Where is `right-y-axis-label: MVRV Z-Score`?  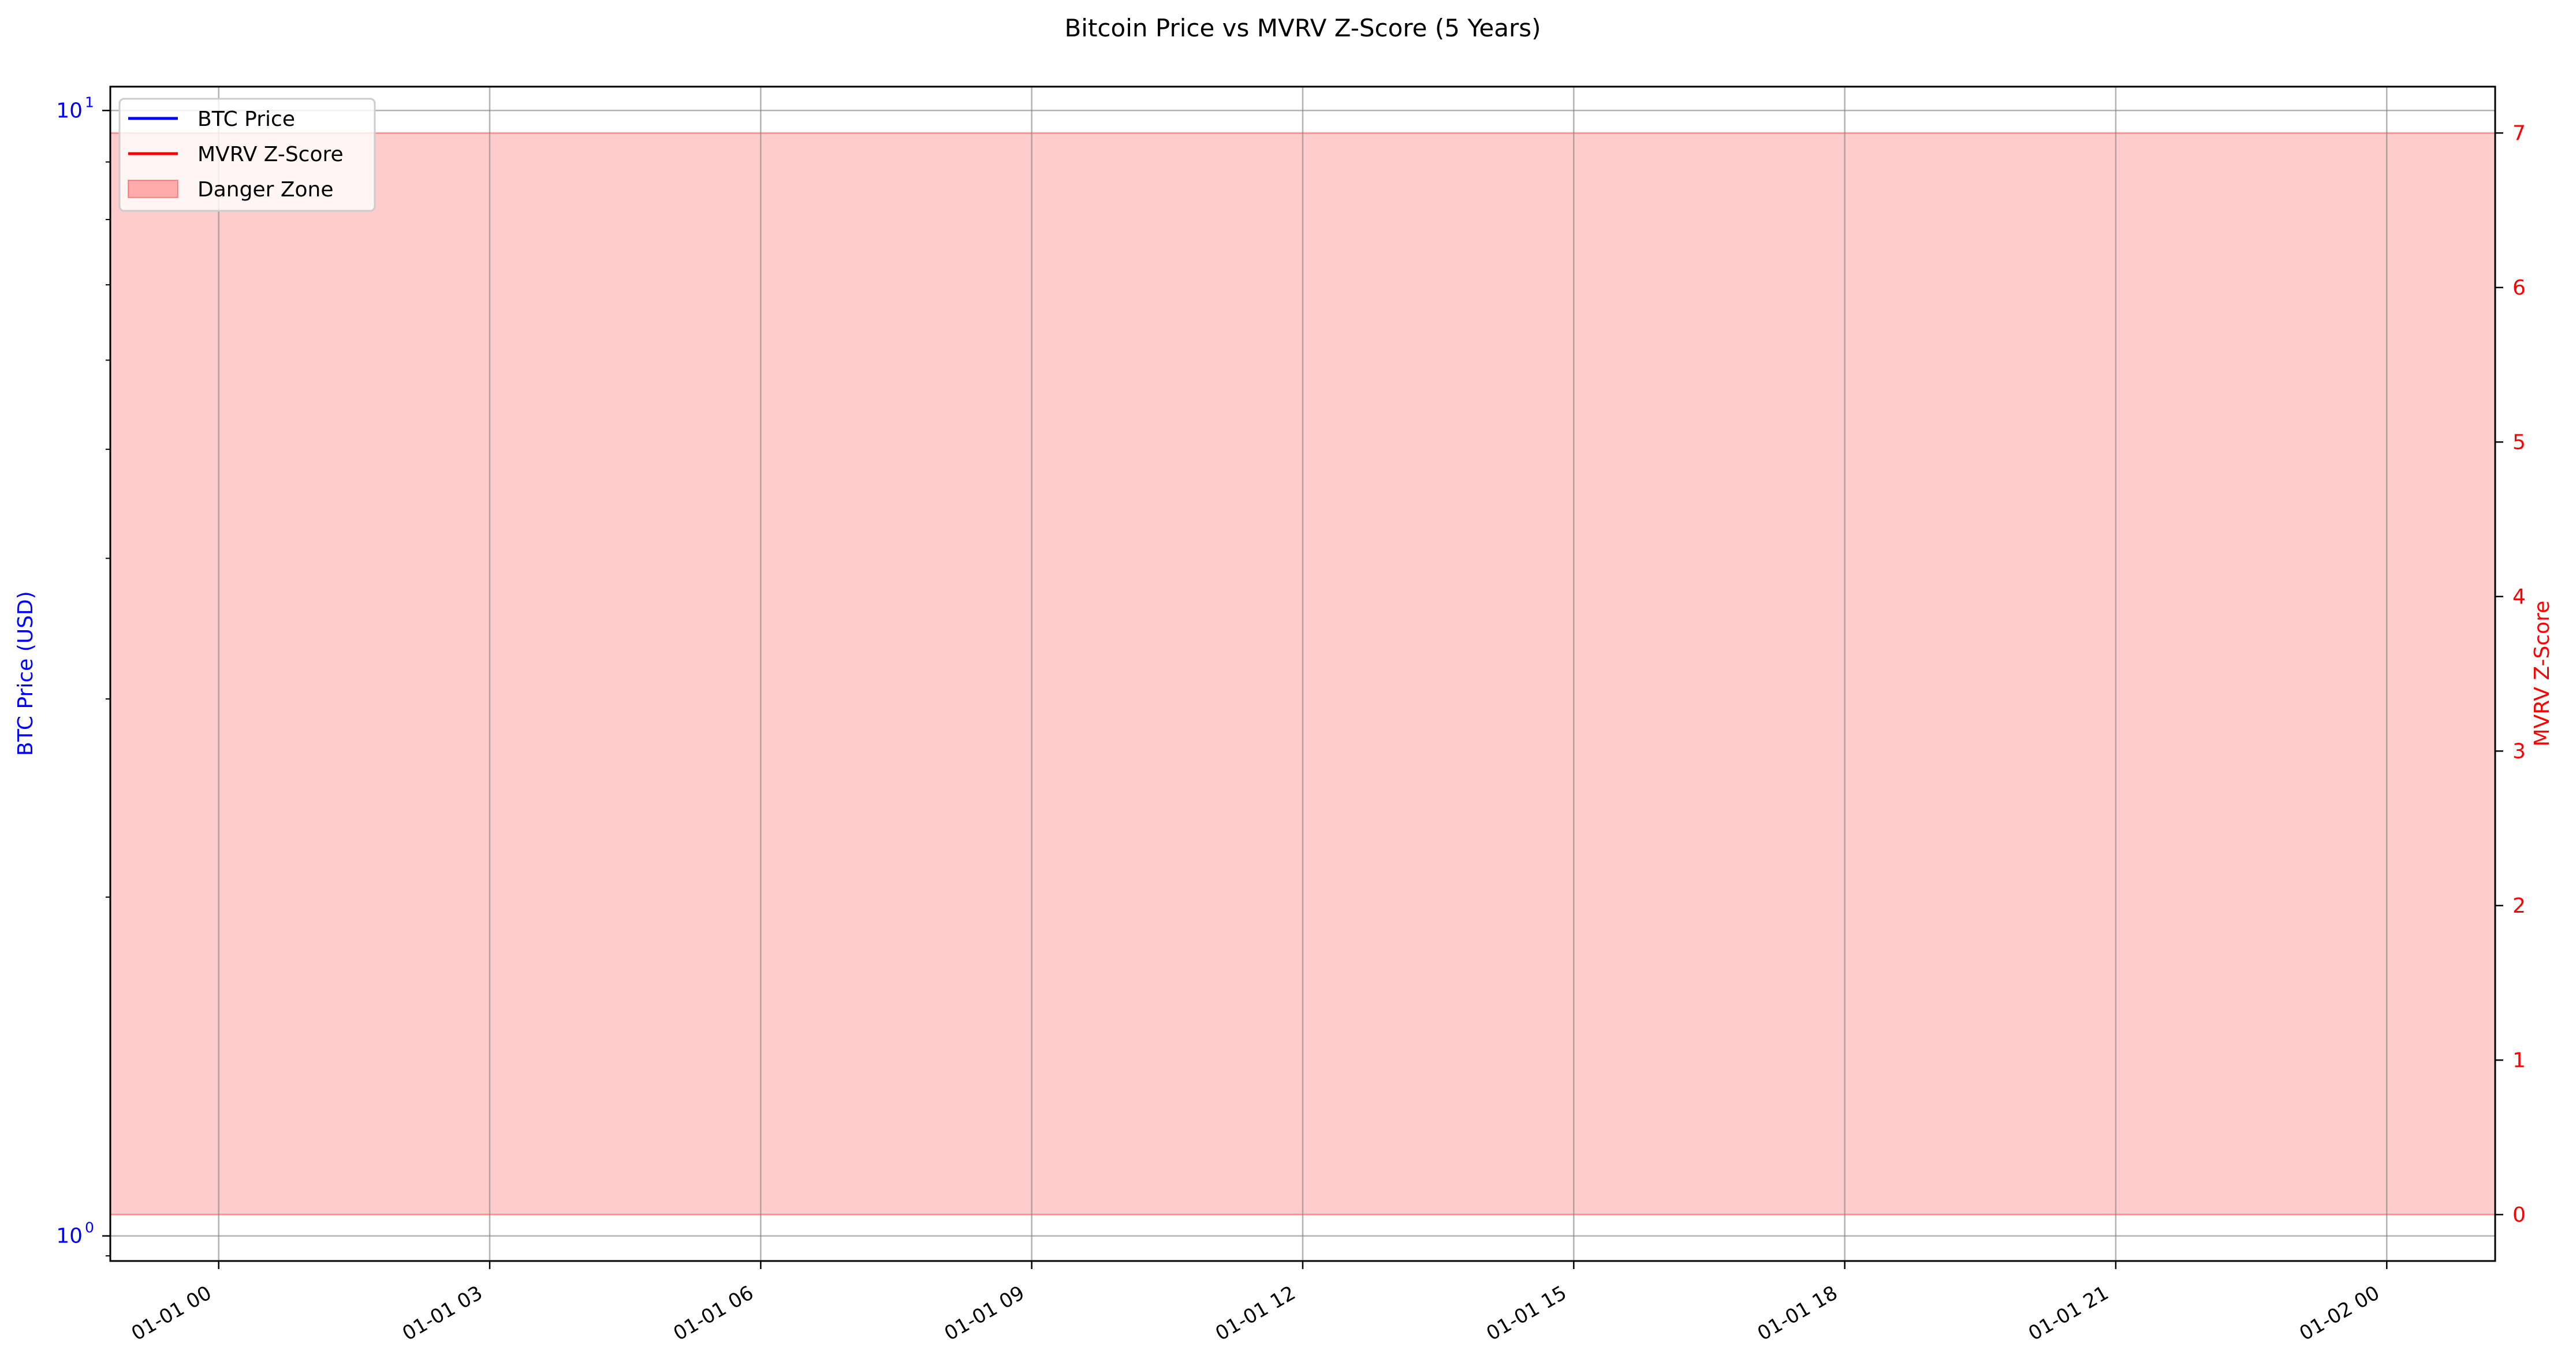 right-y-axis-label: MVRV Z-Score is located at coordinates (2542, 674).